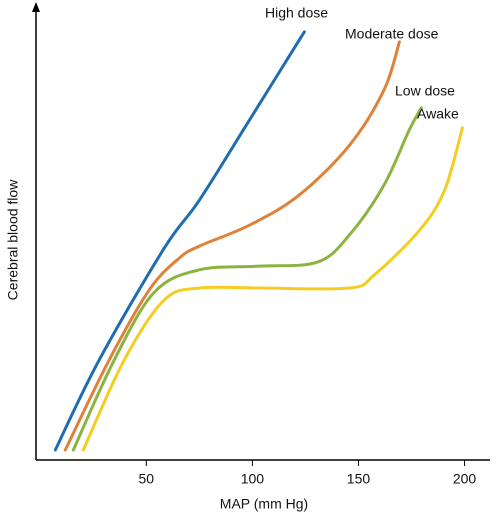 This screenshot has width=498, height=517. What do you see at coordinates (253, 479) in the screenshot?
I see `x-tick-label: 100` at bounding box center [253, 479].